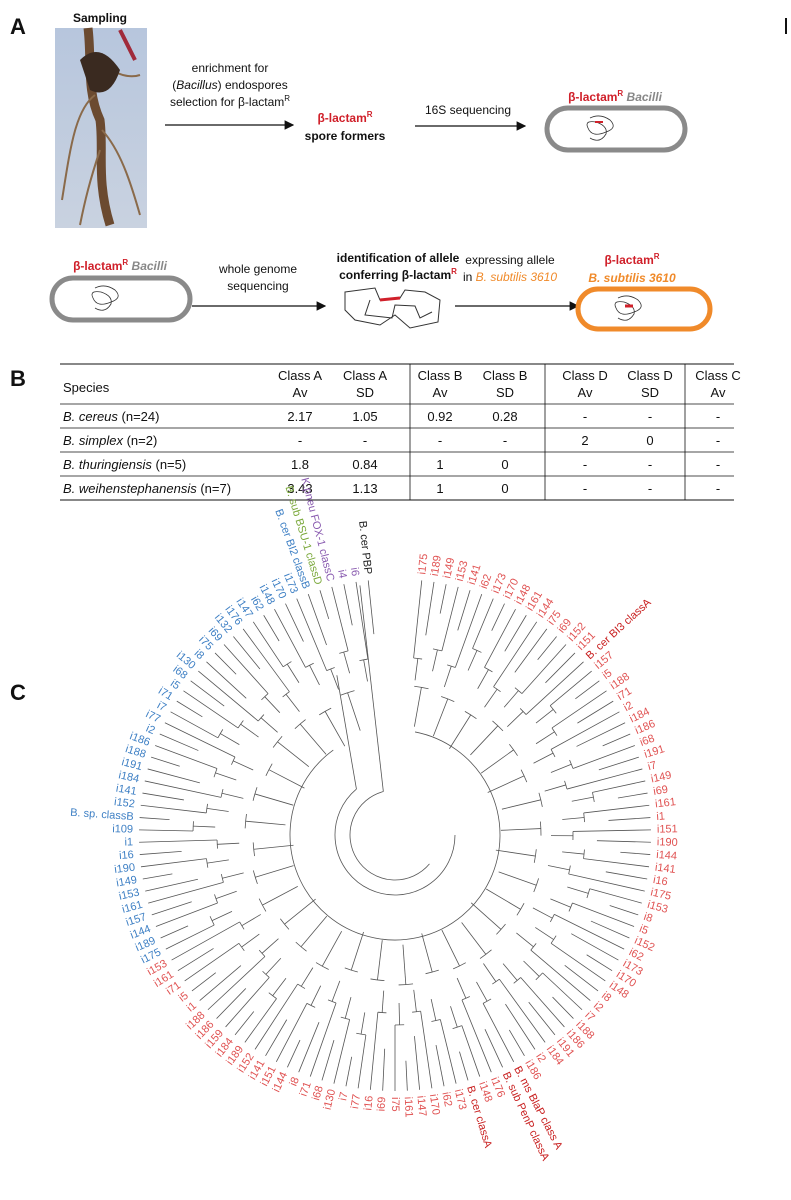 The image size is (791, 1200). I want to click on leaf-label: i16, so click(368, 1103).